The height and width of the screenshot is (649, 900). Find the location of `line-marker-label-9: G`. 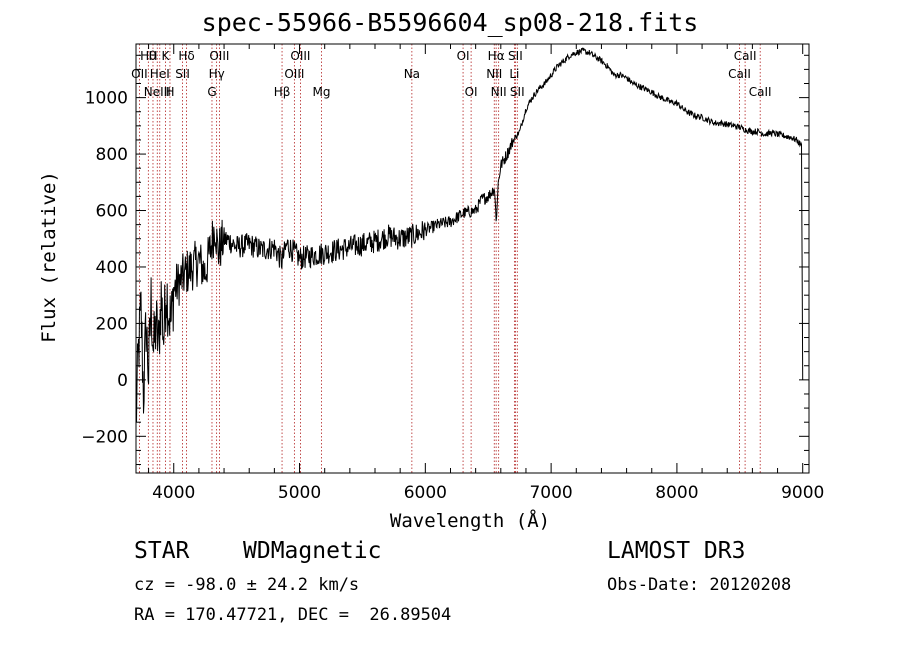

line-marker-label-9: G is located at coordinates (211, 92).